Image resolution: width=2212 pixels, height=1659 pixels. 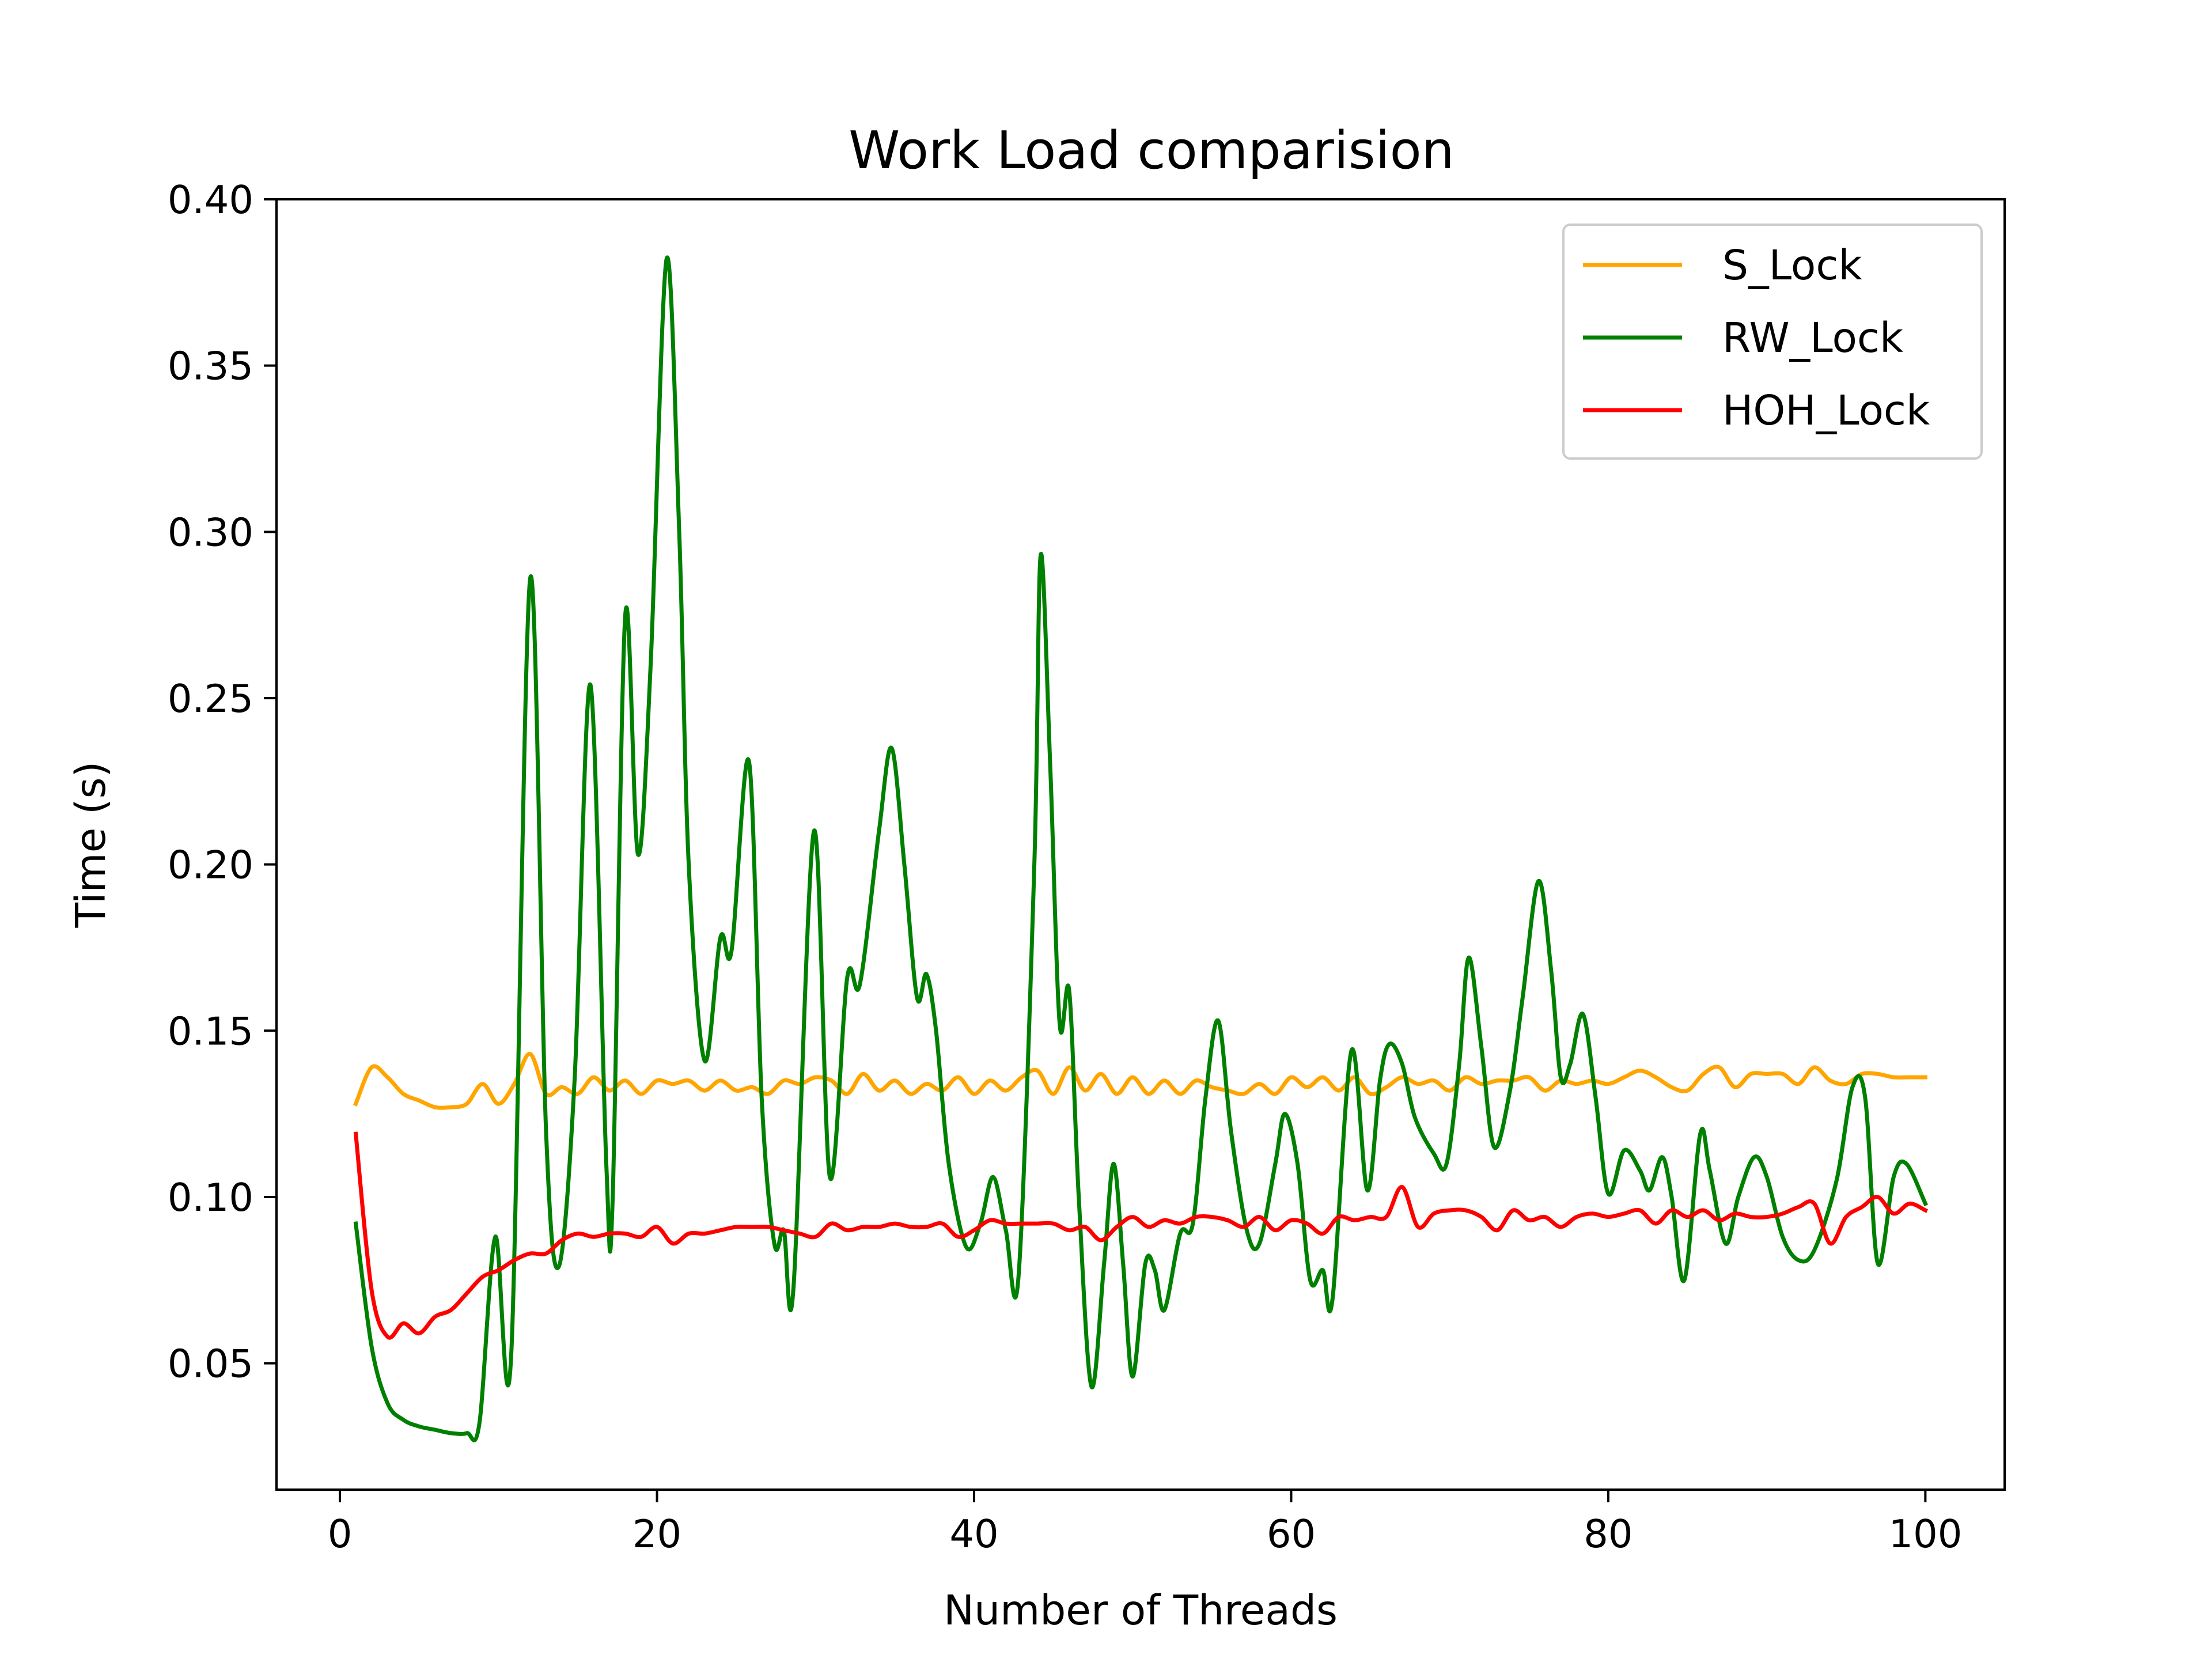 What do you see at coordinates (1792, 265) in the screenshot?
I see `legend-label: S_Lock` at bounding box center [1792, 265].